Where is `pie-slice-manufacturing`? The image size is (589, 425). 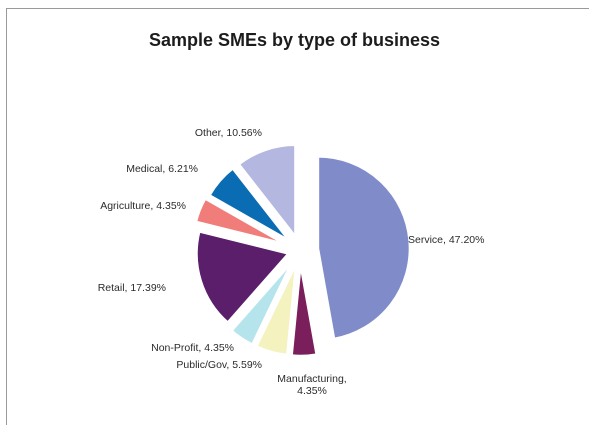 pie-slice-manufacturing is located at coordinates (304, 310).